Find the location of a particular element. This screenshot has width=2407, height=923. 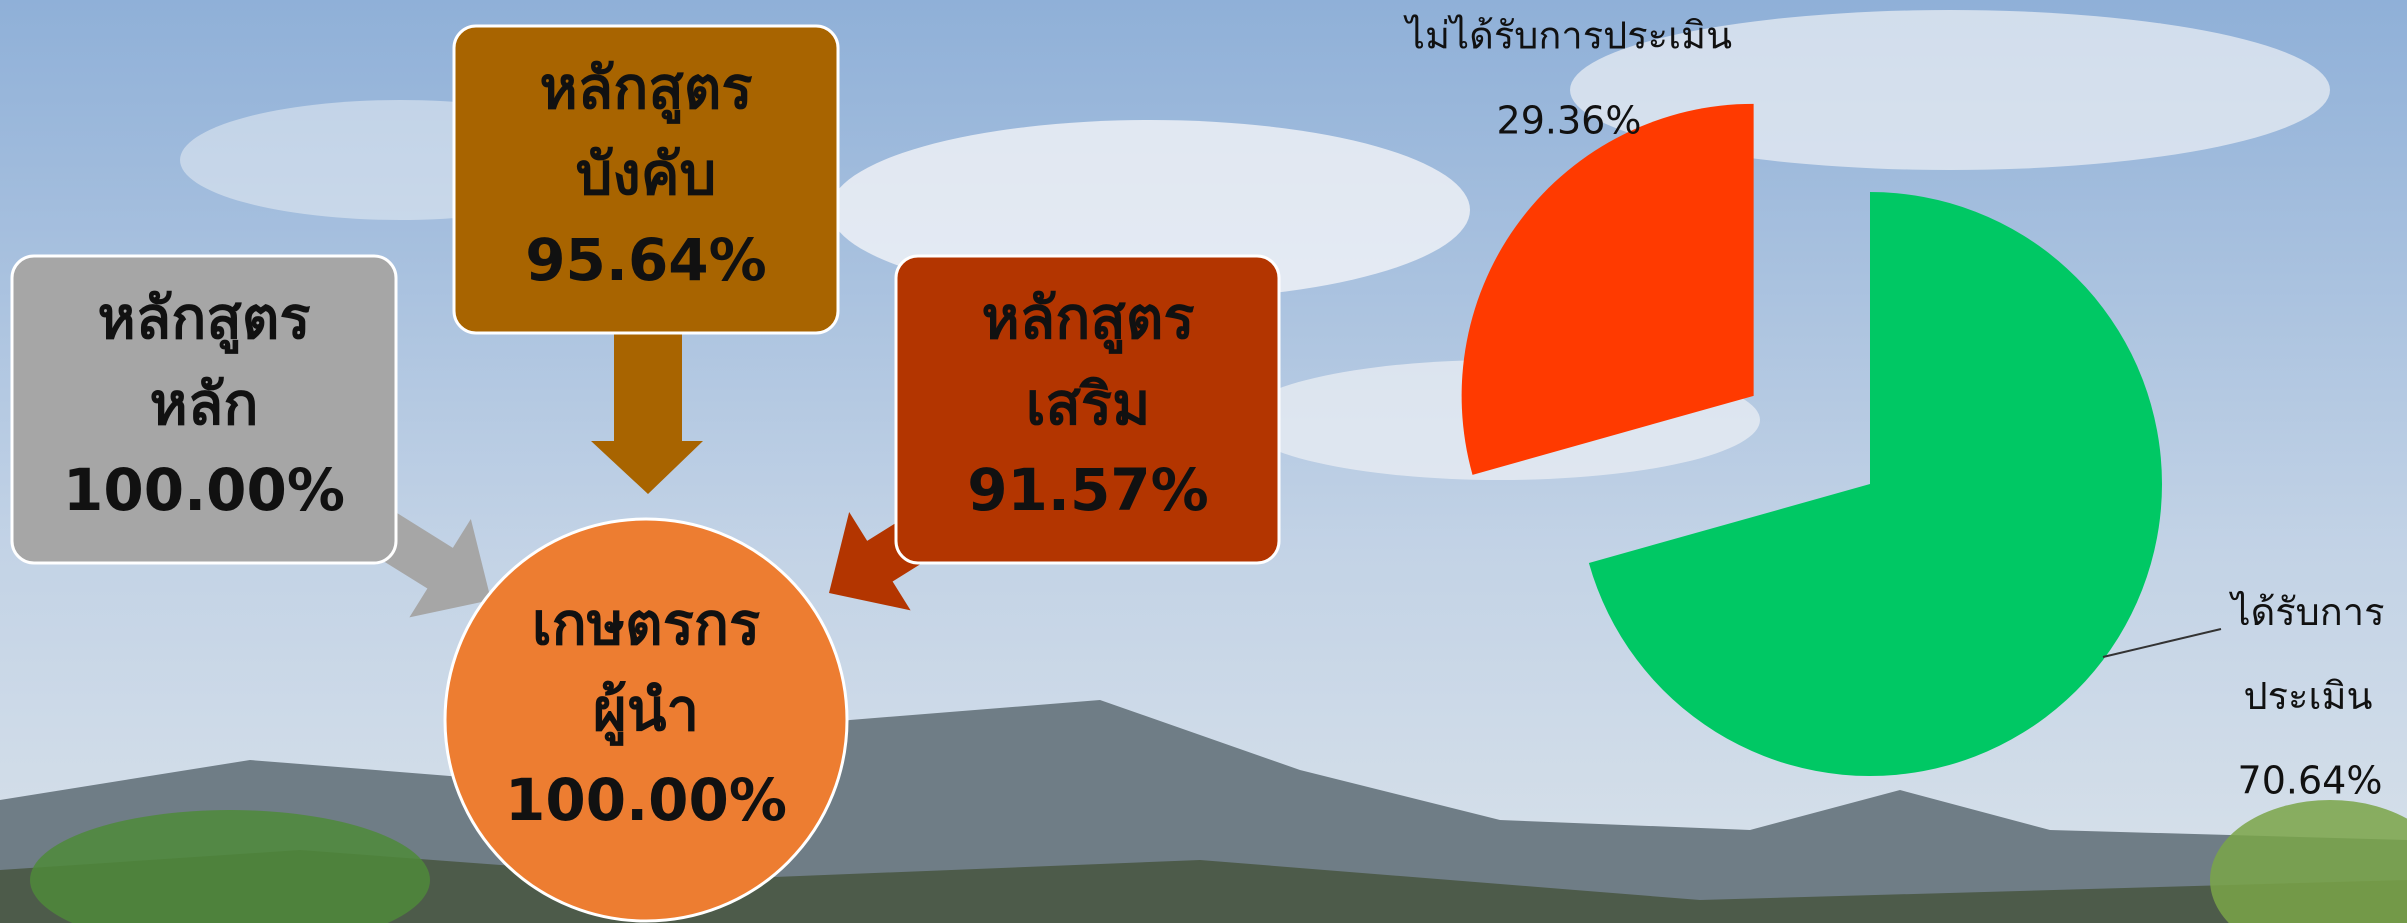

center-line: ผู้นำ is located at coordinates (646, 711).